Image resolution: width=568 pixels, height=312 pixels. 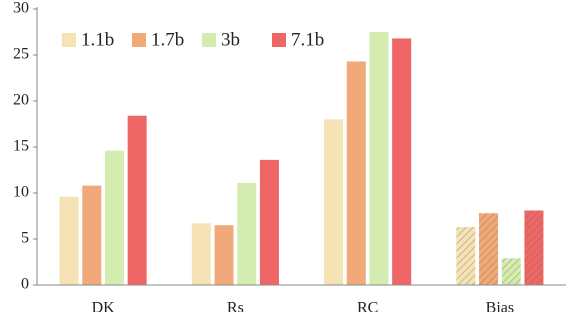 What do you see at coordinates (167, 39) in the screenshot?
I see `legend-label: 1.7b` at bounding box center [167, 39].